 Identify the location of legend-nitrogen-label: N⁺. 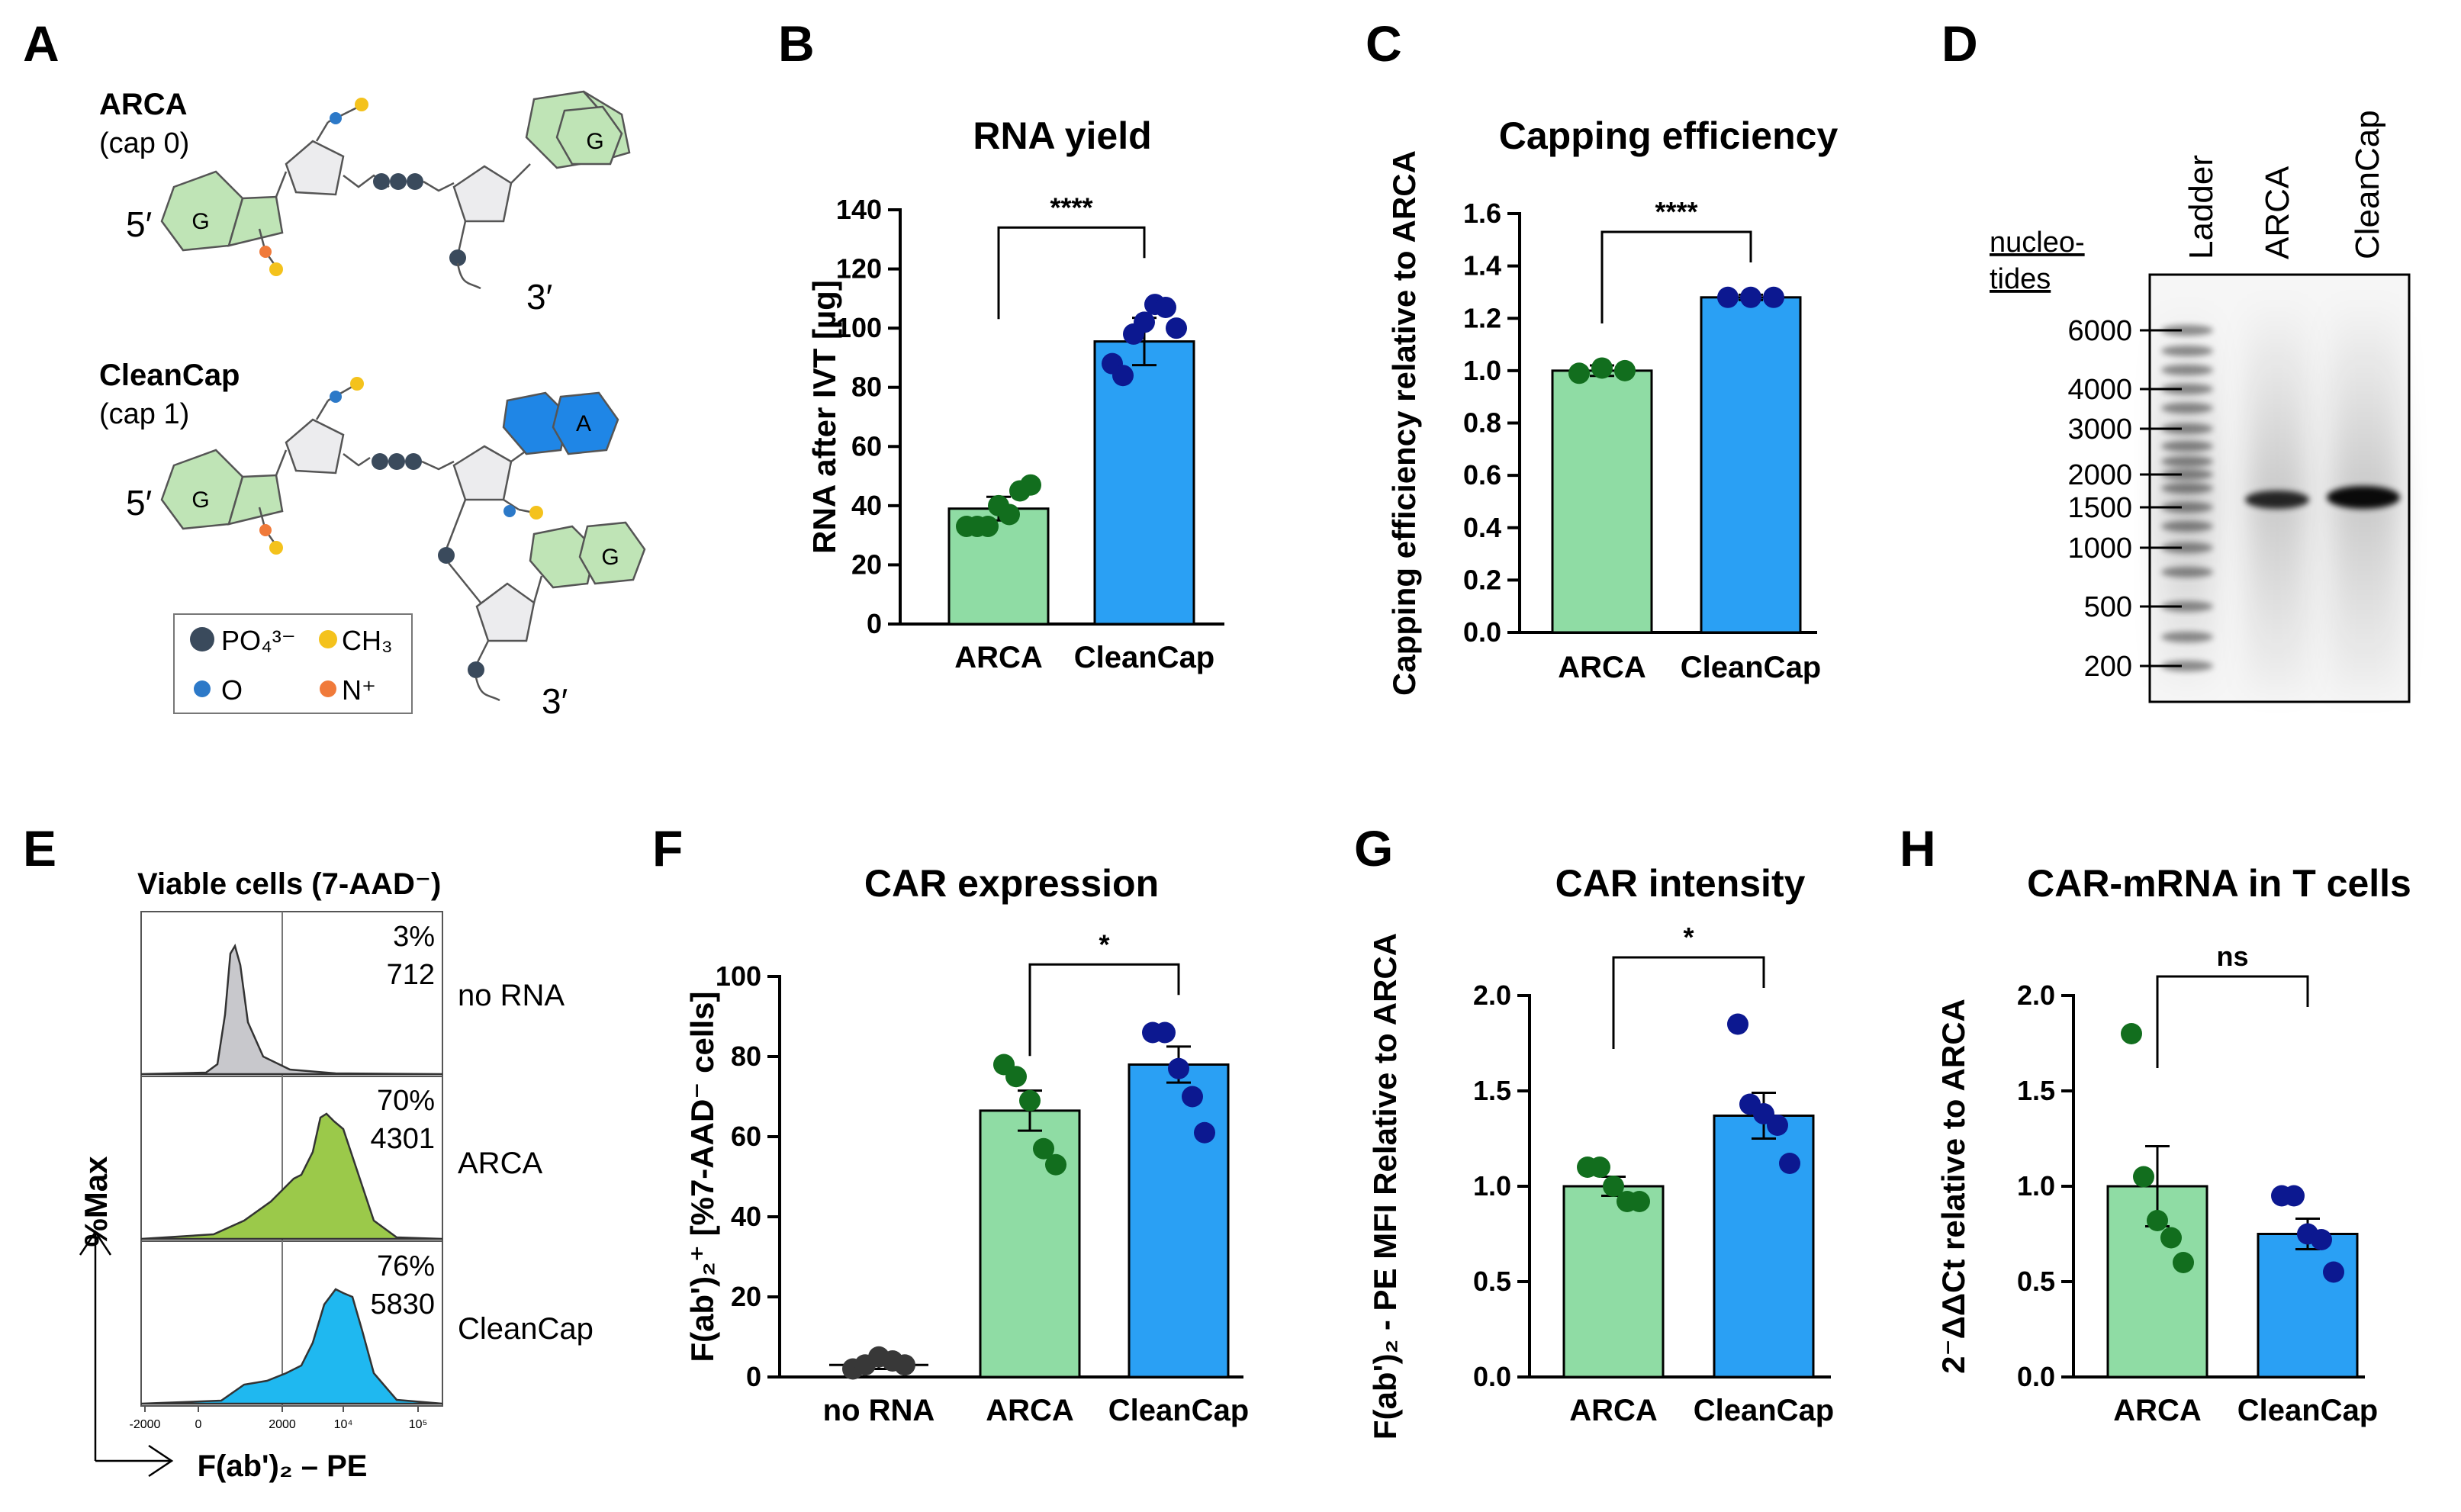
(359, 690).